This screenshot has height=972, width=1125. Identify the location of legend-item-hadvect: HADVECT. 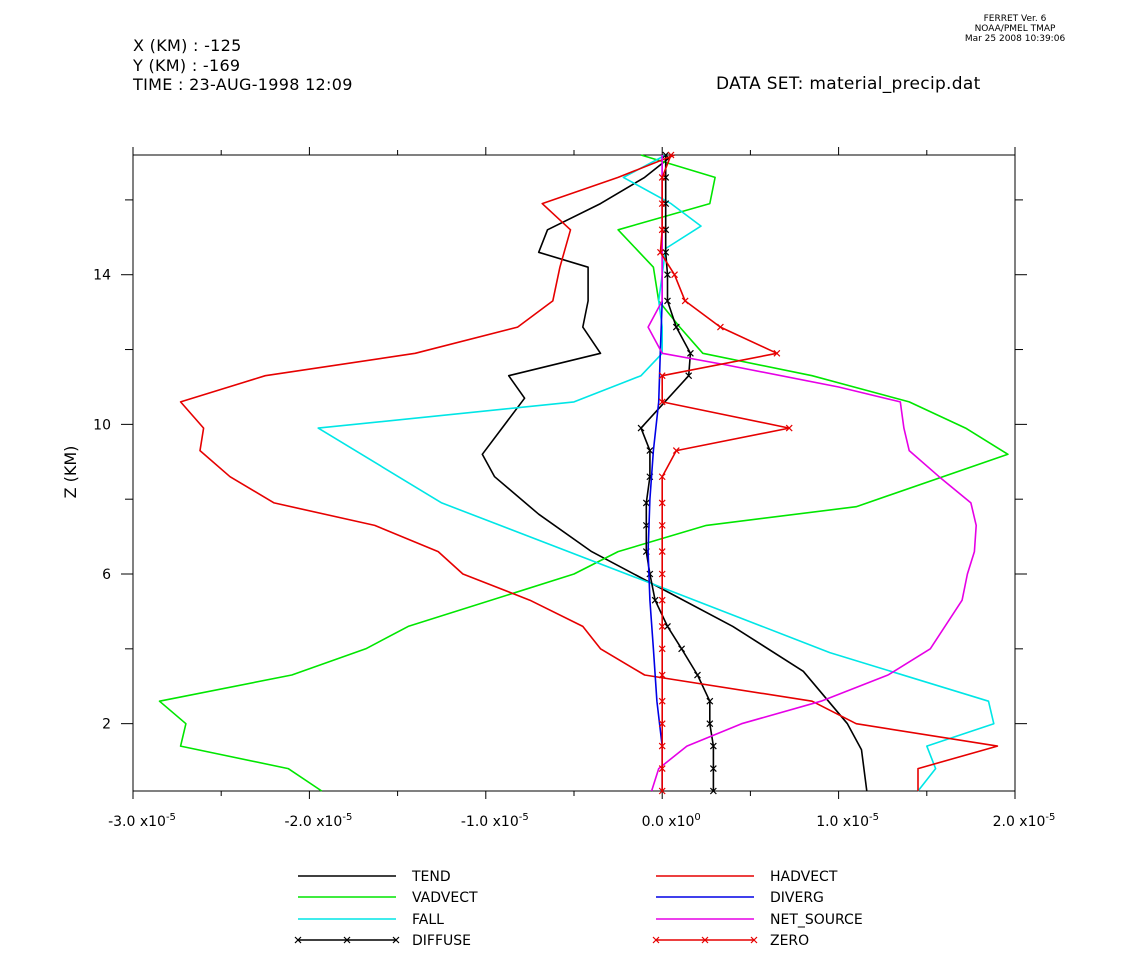
(747, 877).